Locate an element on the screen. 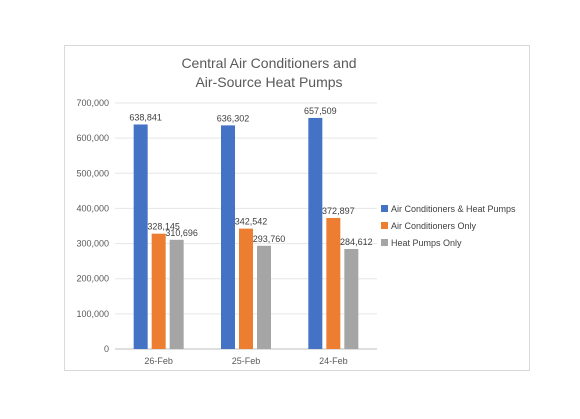 This screenshot has height=419, width=580. data-label: 284,612 is located at coordinates (356, 242).